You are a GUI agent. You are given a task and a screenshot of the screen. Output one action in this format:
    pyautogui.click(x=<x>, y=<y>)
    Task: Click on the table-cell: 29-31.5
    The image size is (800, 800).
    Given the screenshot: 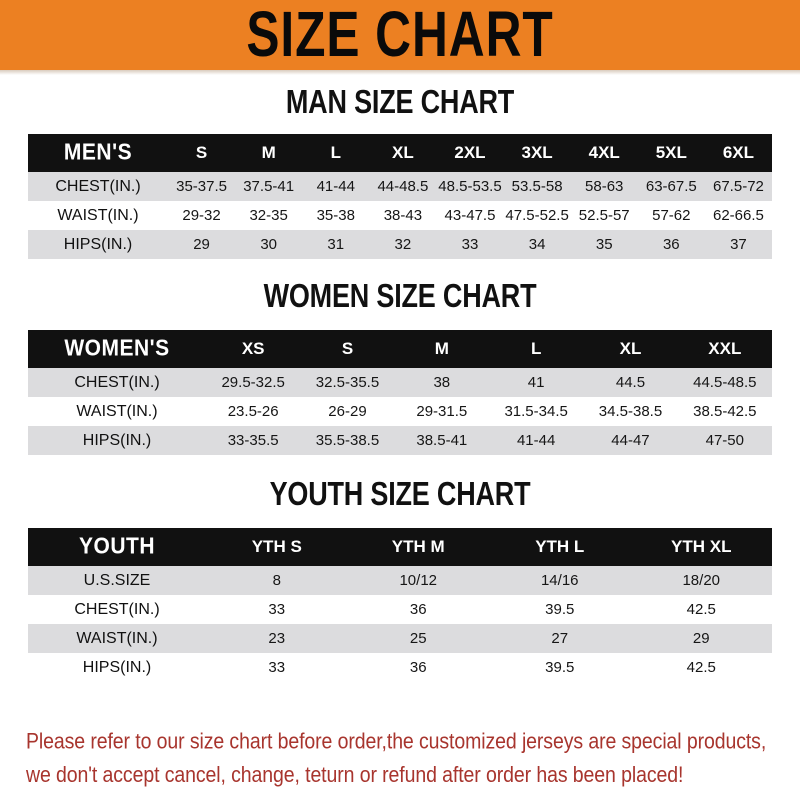 What is the action you would take?
    pyautogui.click(x=442, y=411)
    